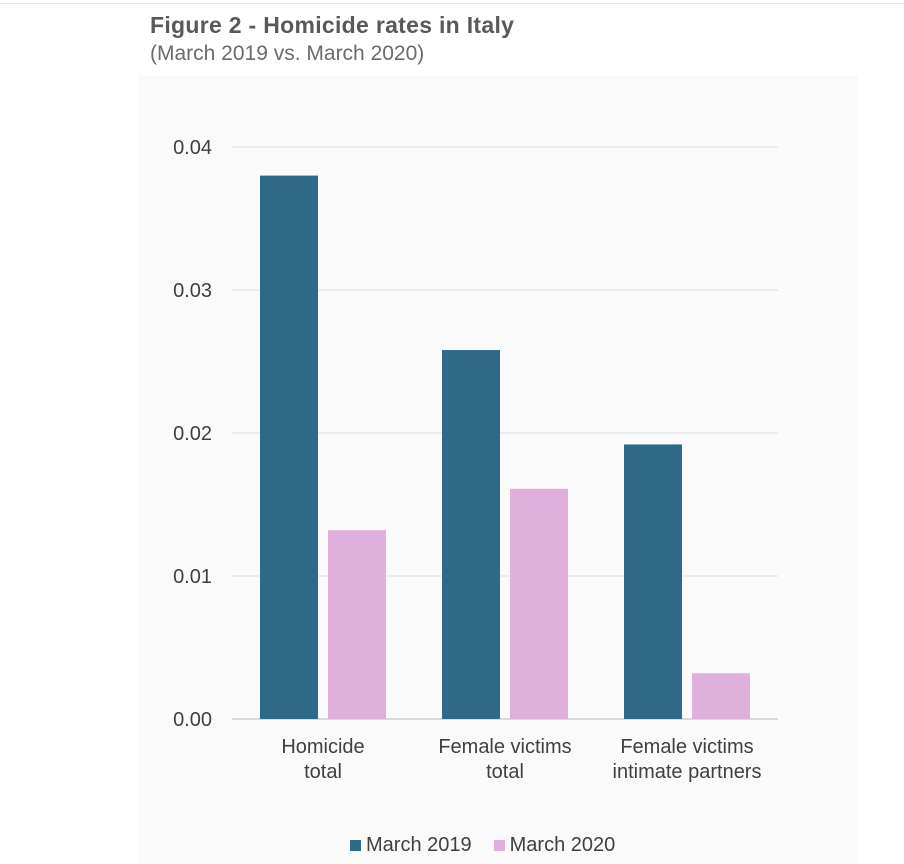  Describe the element at coordinates (687, 772) in the screenshot. I see `x-tick-label-line: intimate partners` at that location.